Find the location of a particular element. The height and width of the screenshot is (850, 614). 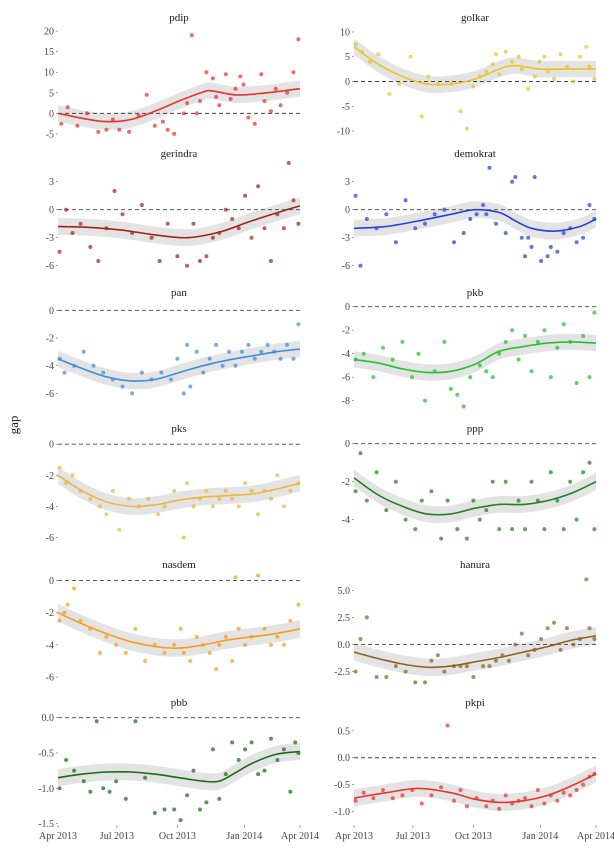

y-tick-label: 20 is located at coordinates (49, 32).